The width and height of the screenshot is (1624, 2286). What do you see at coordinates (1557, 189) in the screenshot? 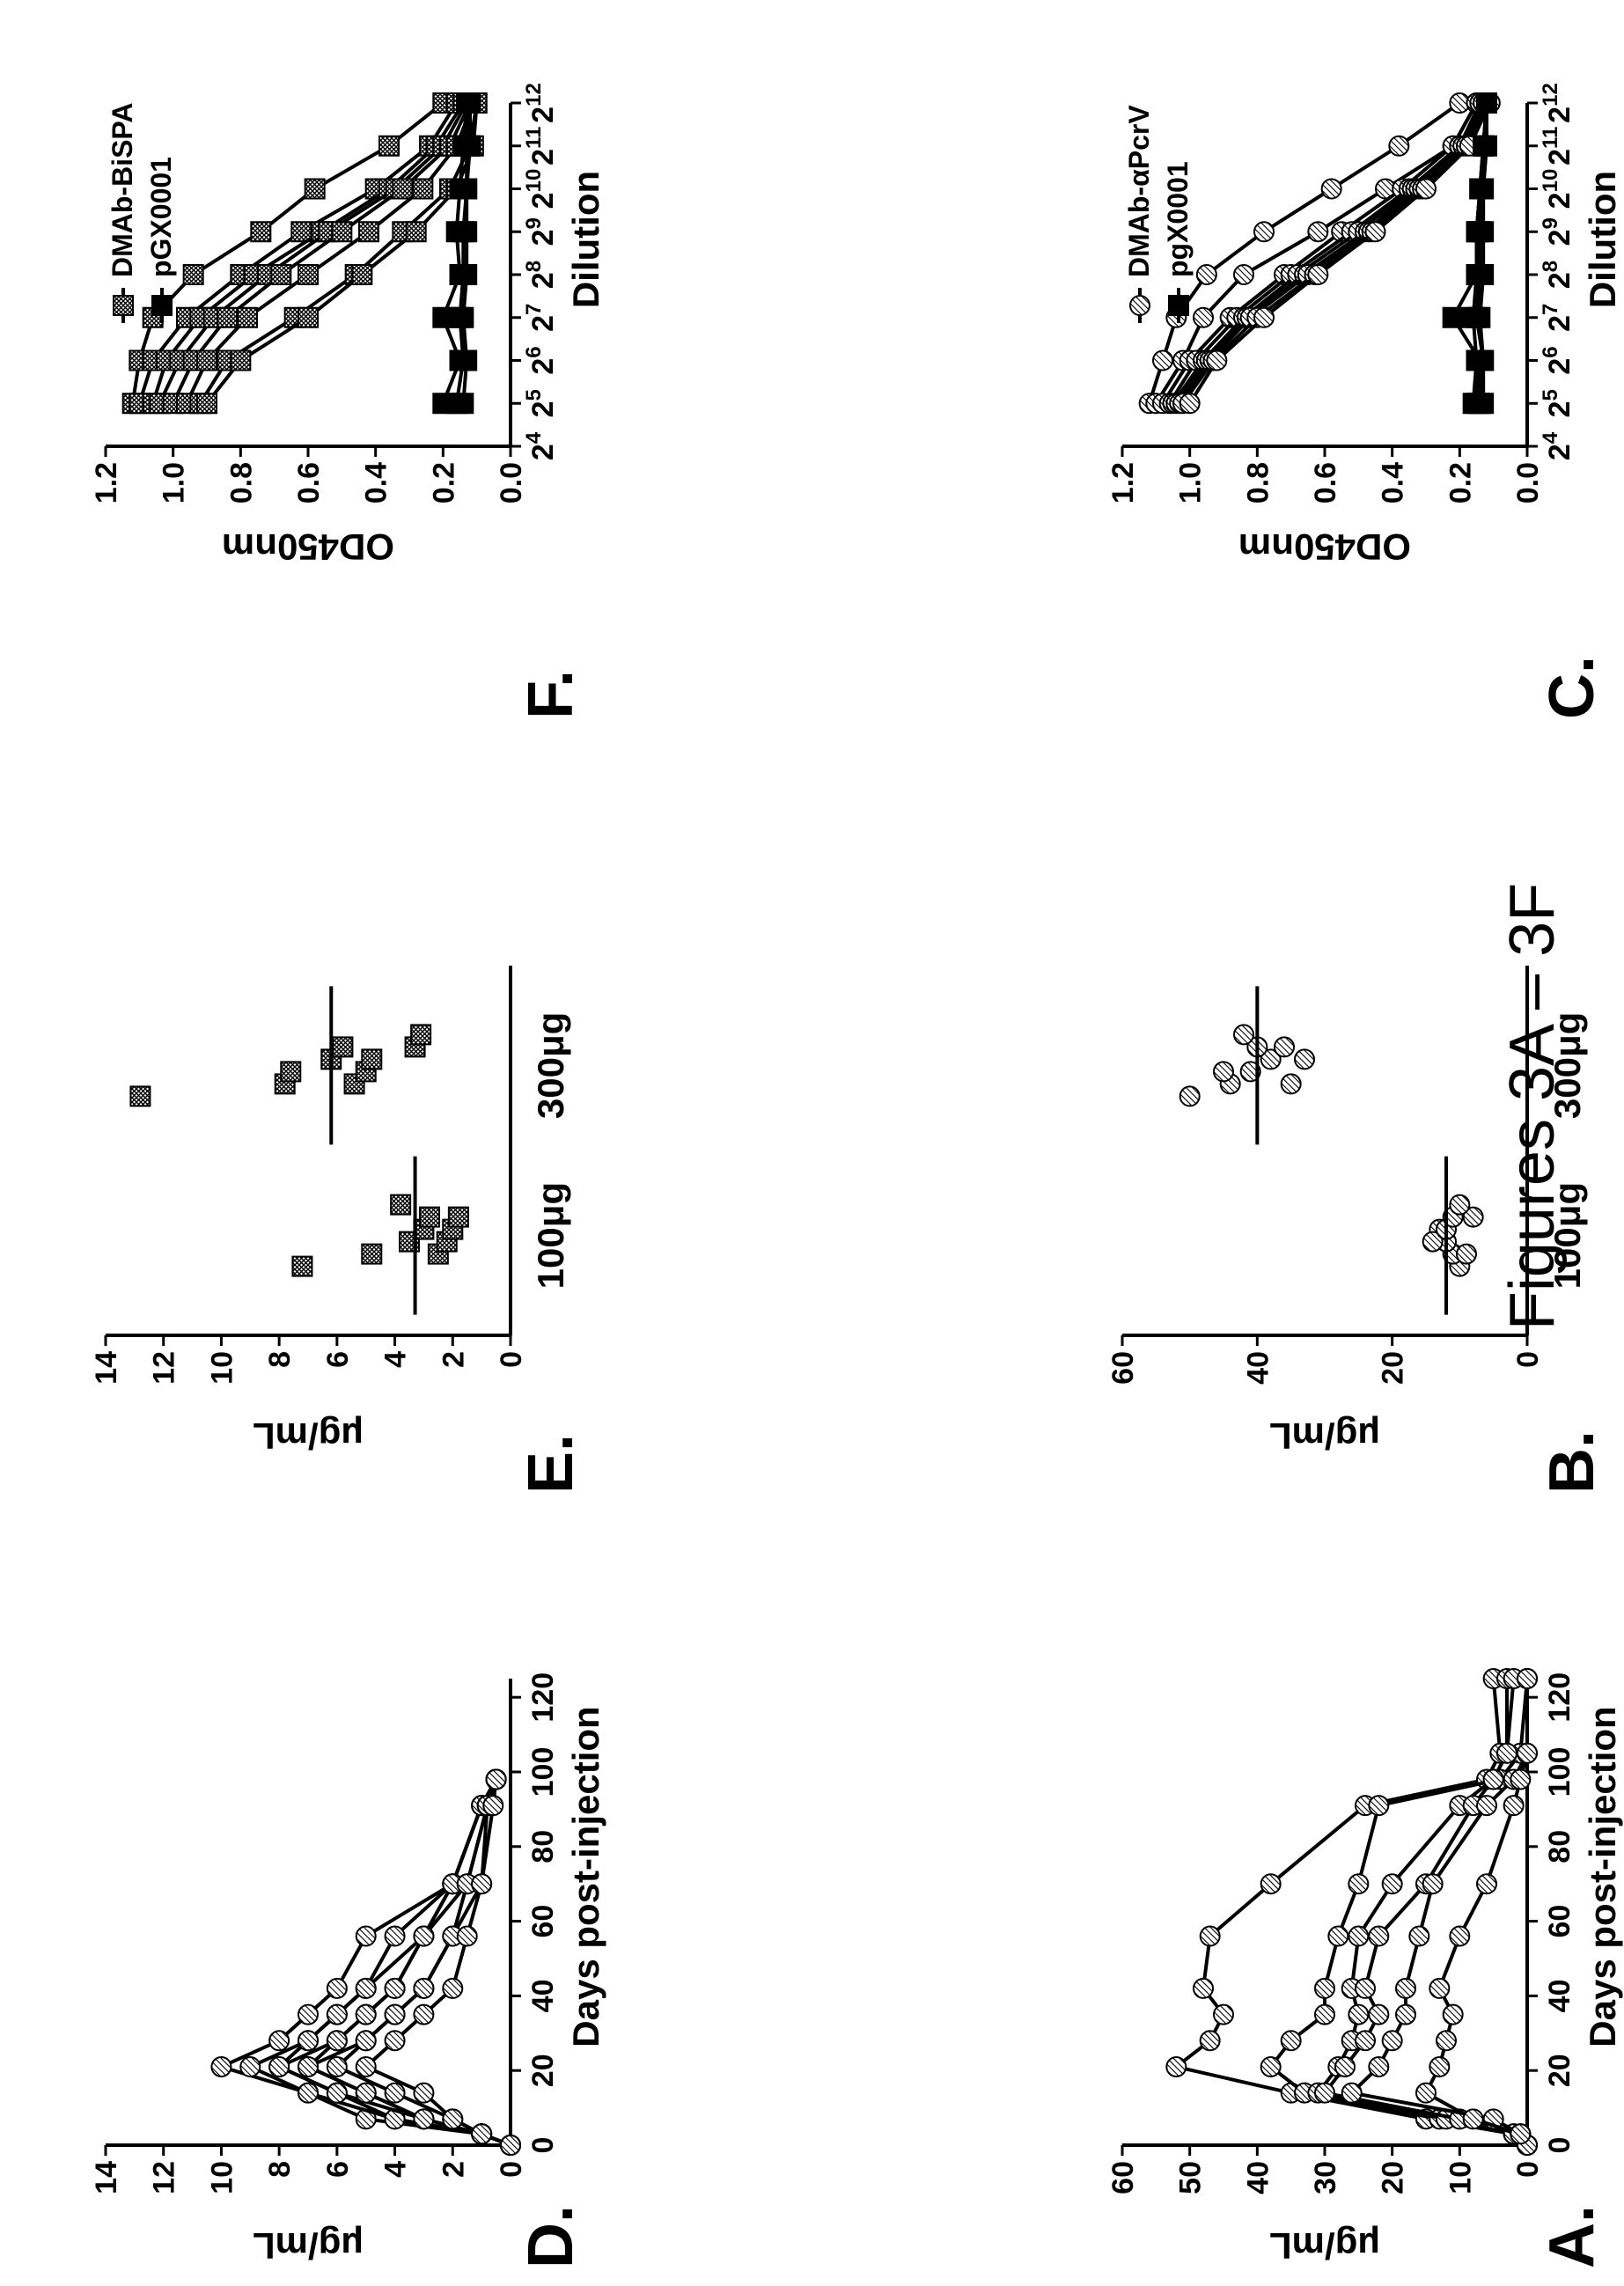
I see `x-tick-label: 210` at bounding box center [1557, 189].